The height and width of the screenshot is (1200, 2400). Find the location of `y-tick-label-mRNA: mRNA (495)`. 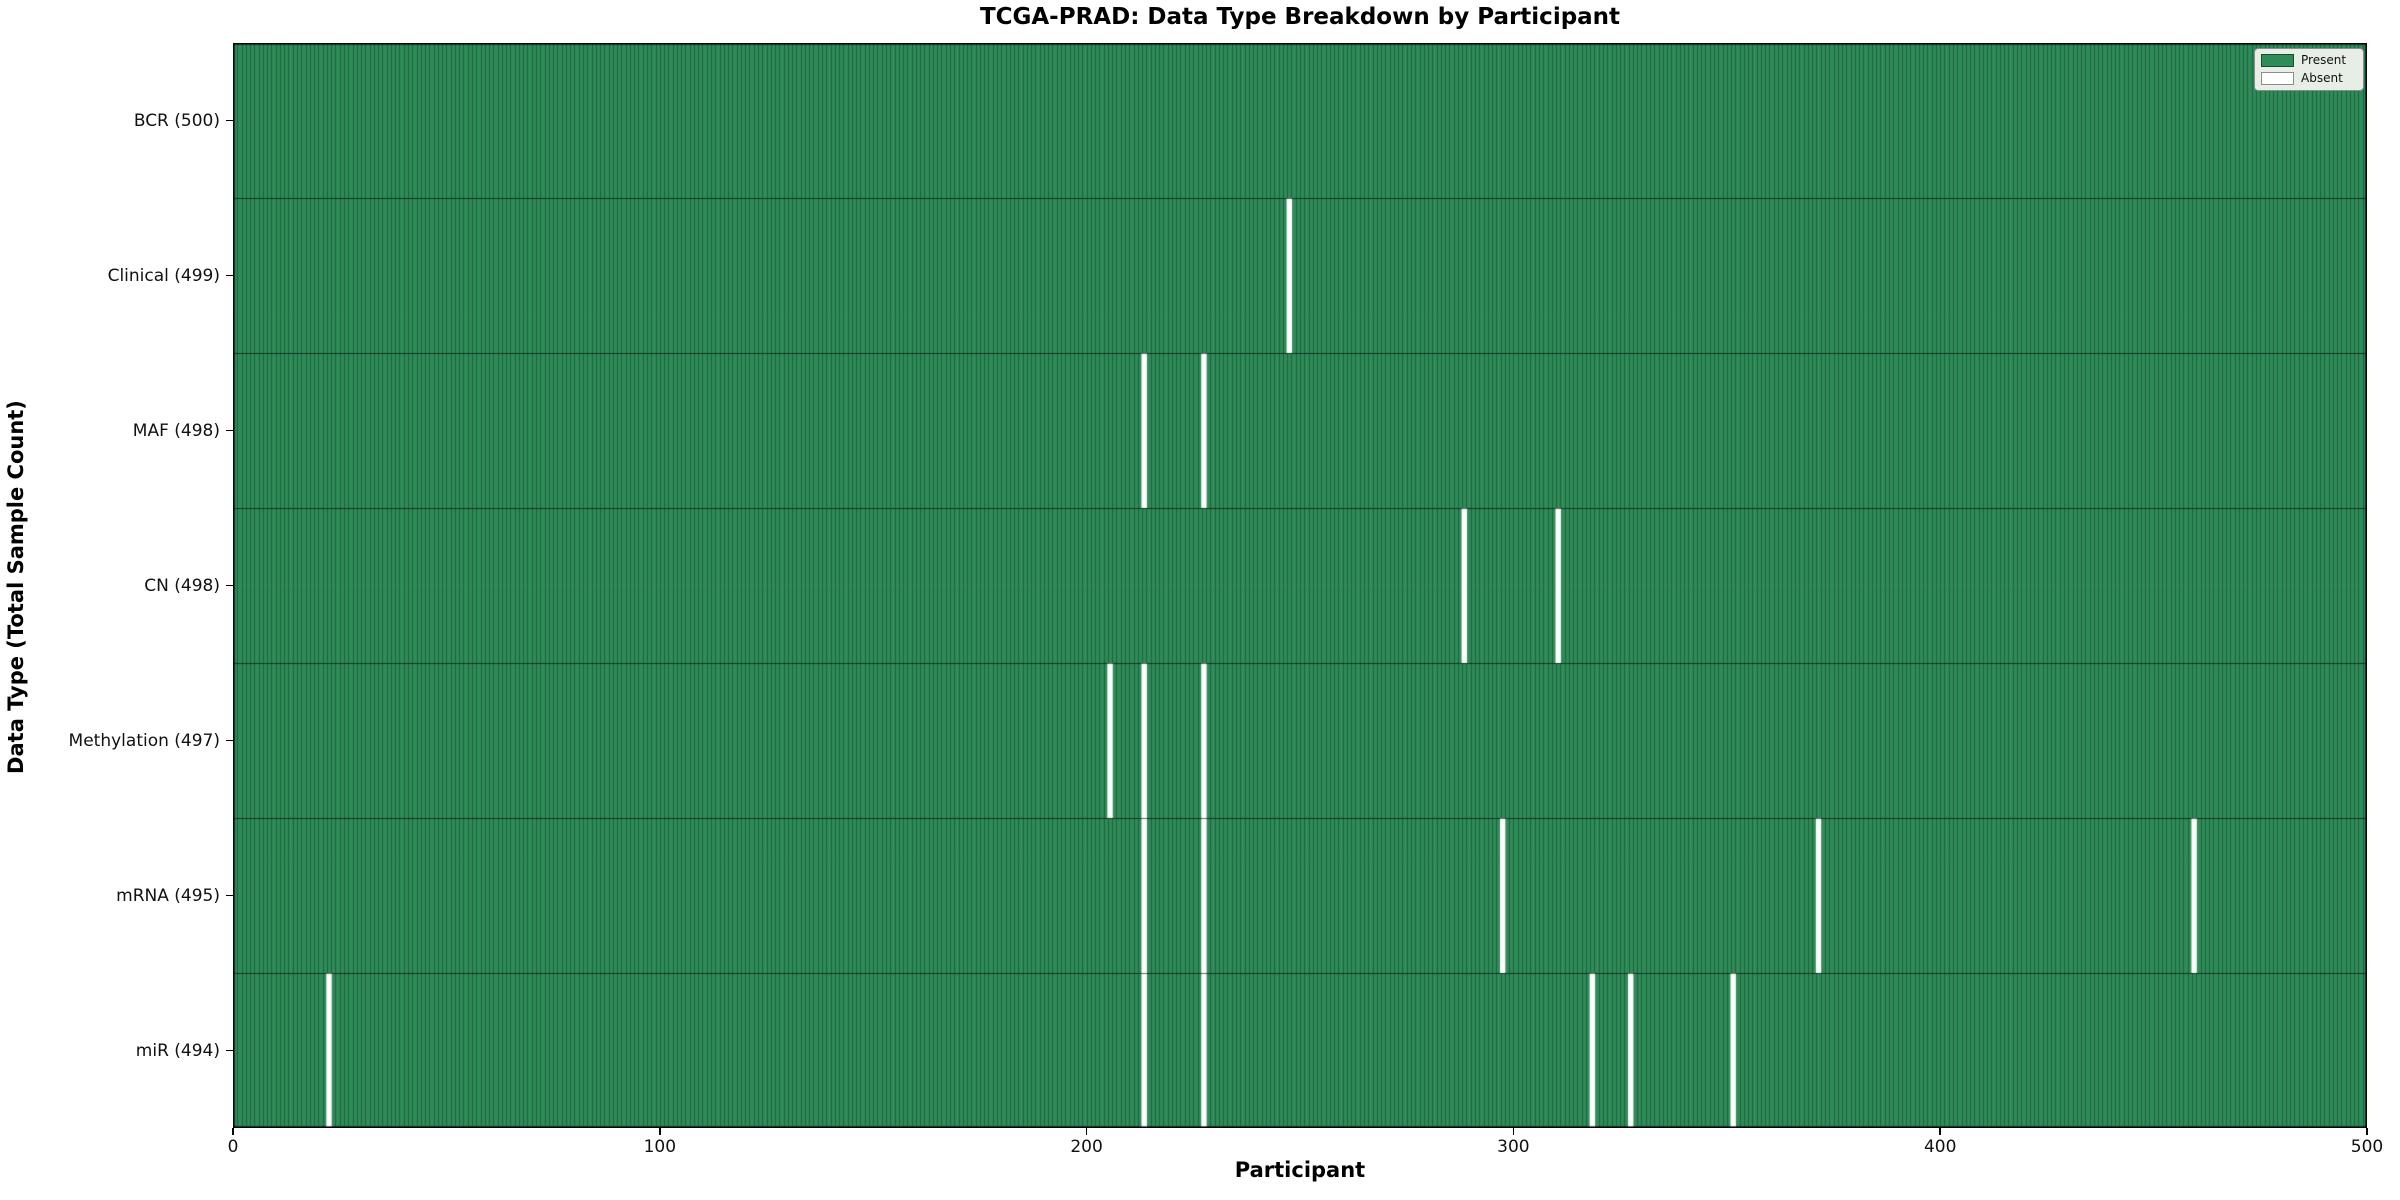

y-tick-label-mRNA: mRNA (495) is located at coordinates (168, 895).